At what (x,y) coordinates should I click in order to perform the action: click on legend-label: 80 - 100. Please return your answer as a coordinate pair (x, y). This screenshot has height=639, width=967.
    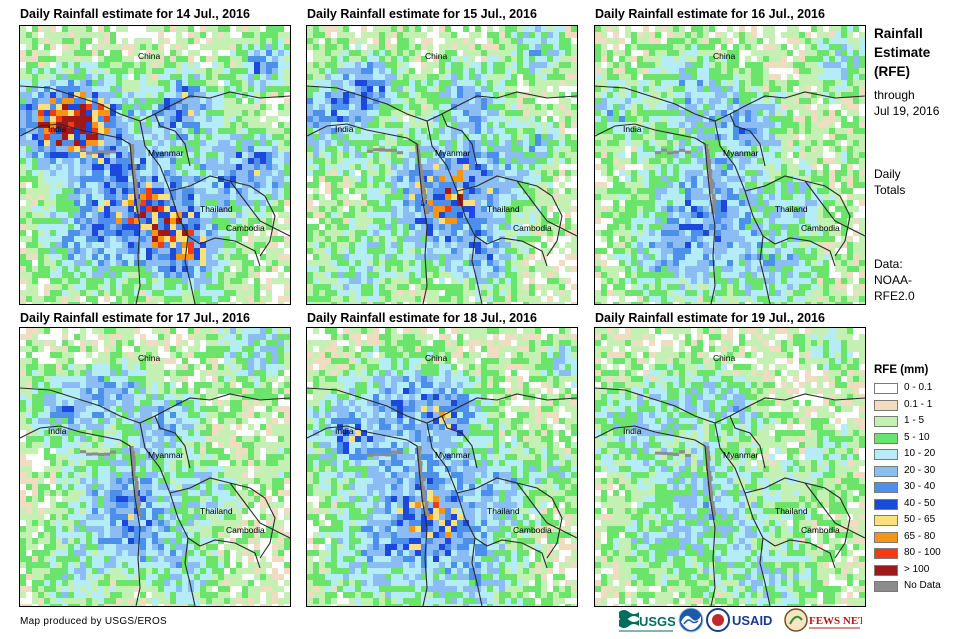
    Looking at the image, I should click on (922, 552).